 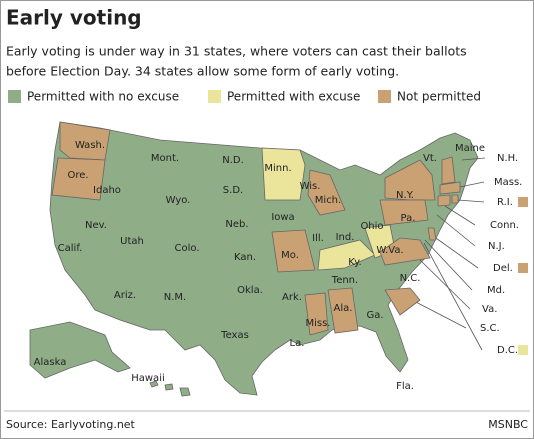 I want to click on state-label: Miss., so click(x=317, y=323).